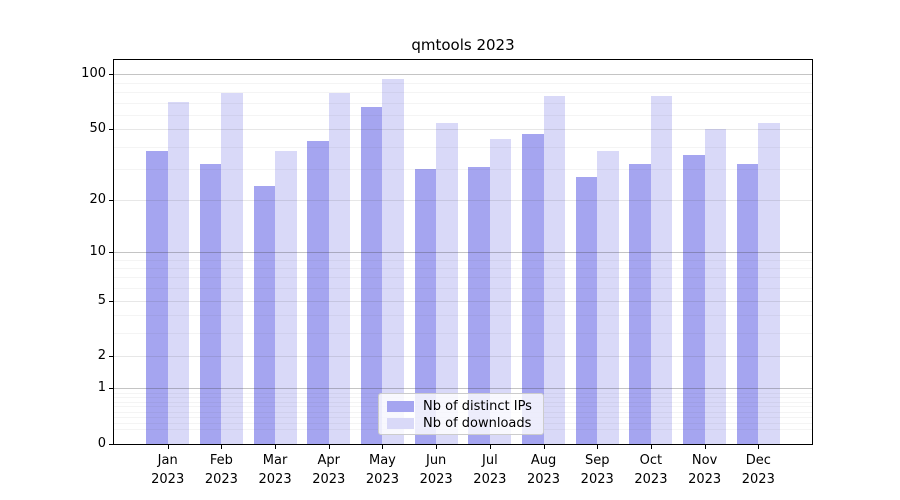  What do you see at coordinates (221, 470) in the screenshot?
I see `x-tick-label: Feb 2023` at bounding box center [221, 470].